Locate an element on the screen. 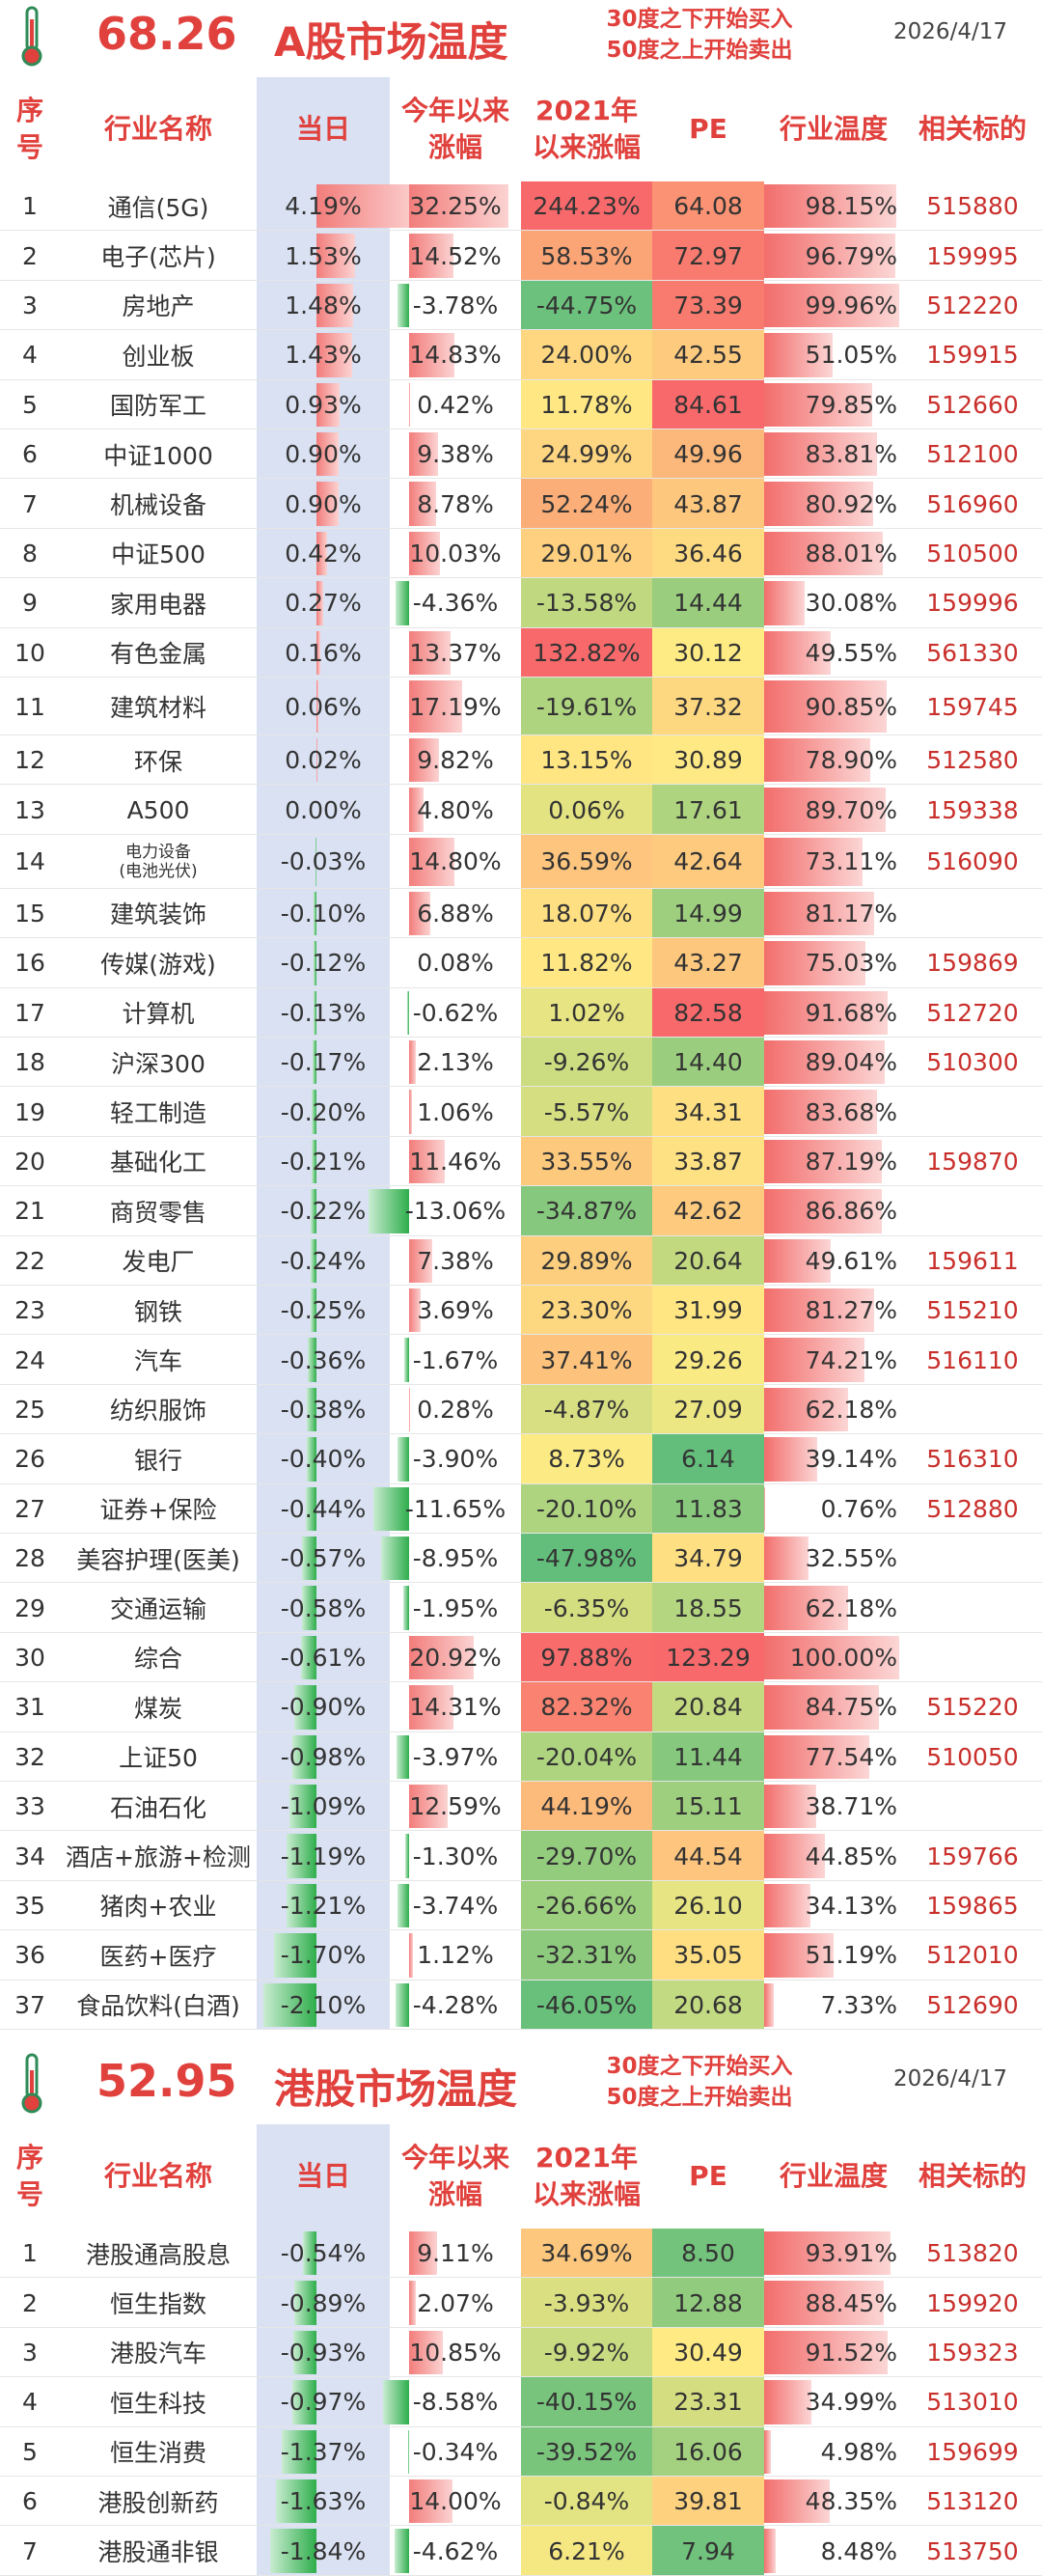  temperature-cell: 80.92% is located at coordinates (833, 503).